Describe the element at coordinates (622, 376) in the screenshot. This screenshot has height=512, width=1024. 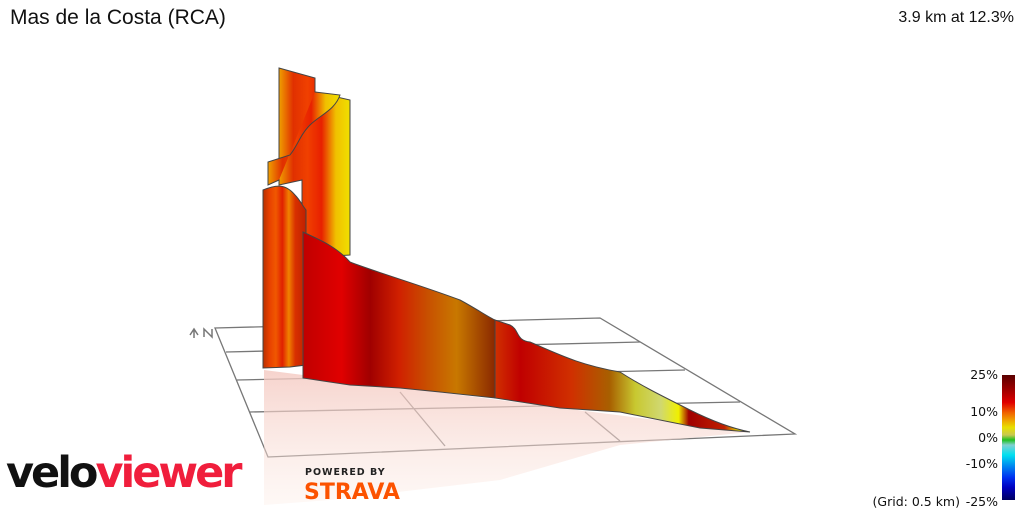
I see `profile-wall-lower` at that location.